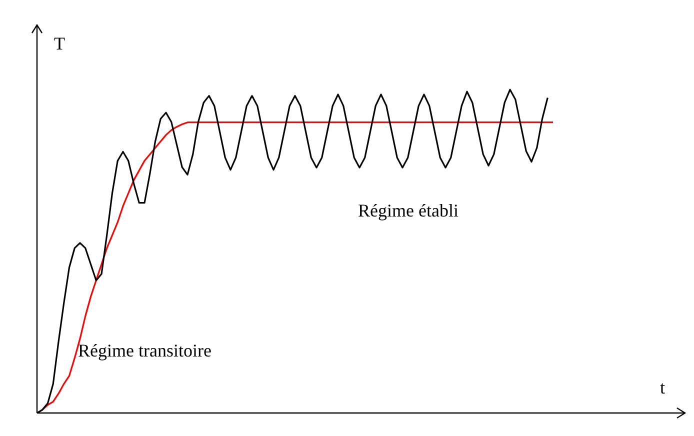 Image resolution: width=694 pixels, height=436 pixels. What do you see at coordinates (145, 350) in the screenshot?
I see `annotation: Régime transitoire` at bounding box center [145, 350].